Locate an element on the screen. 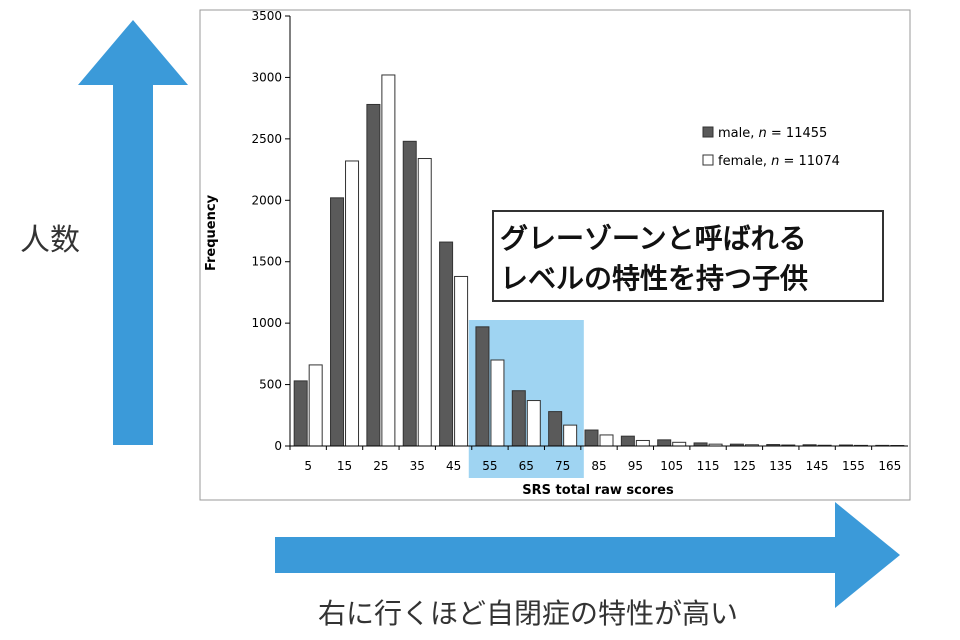 The image size is (960, 640). legend-label-male: male, n = 11455 is located at coordinates (772, 133).